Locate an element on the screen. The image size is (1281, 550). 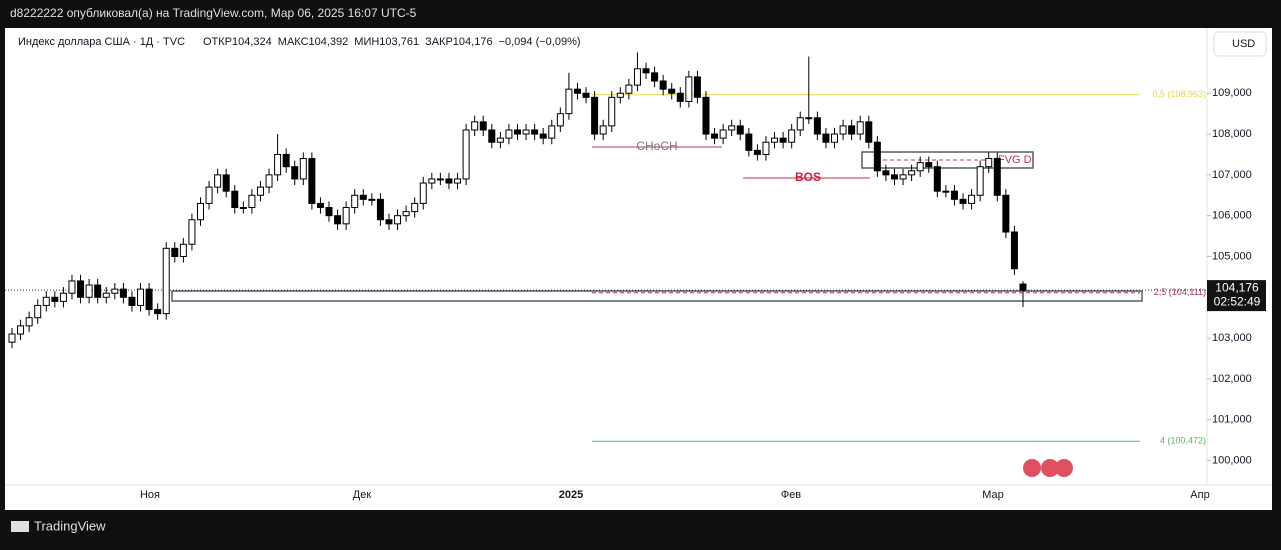
brand: TradingView is located at coordinates (70, 525).